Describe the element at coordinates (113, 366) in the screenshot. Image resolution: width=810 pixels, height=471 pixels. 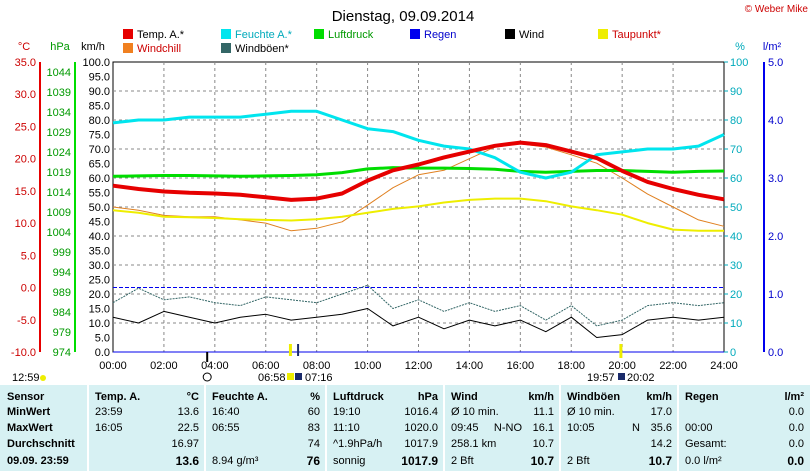
I see `x-tick: 00:00` at that location.